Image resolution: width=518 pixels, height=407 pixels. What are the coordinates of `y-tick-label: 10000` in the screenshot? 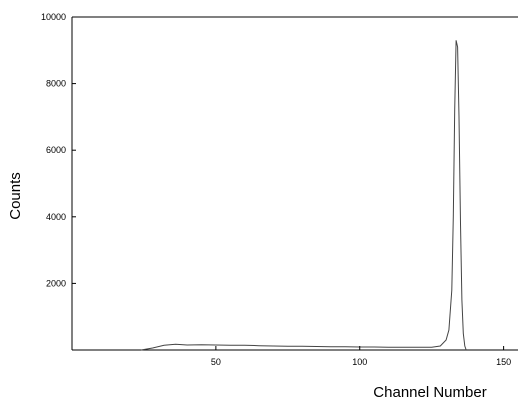 It's located at (53, 17).